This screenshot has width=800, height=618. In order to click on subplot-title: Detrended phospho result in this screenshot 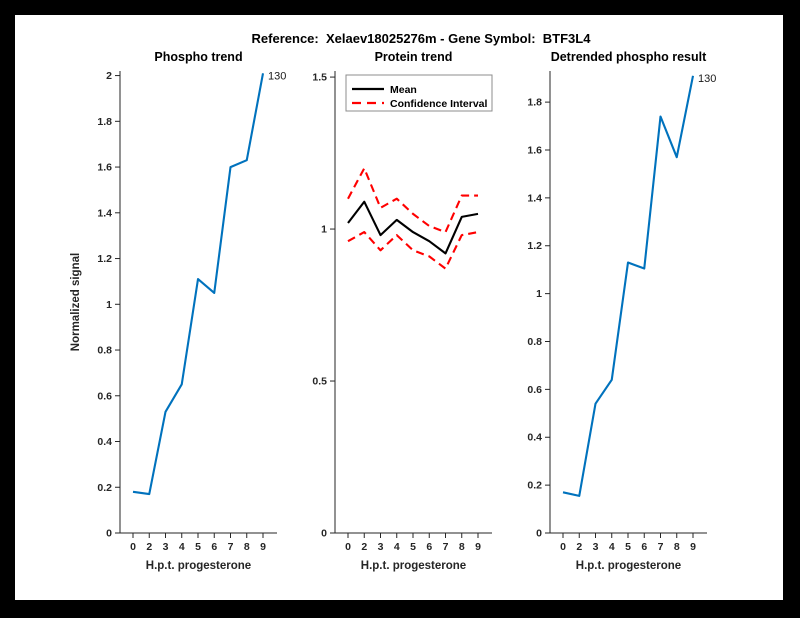, I will do `click(629, 57)`.